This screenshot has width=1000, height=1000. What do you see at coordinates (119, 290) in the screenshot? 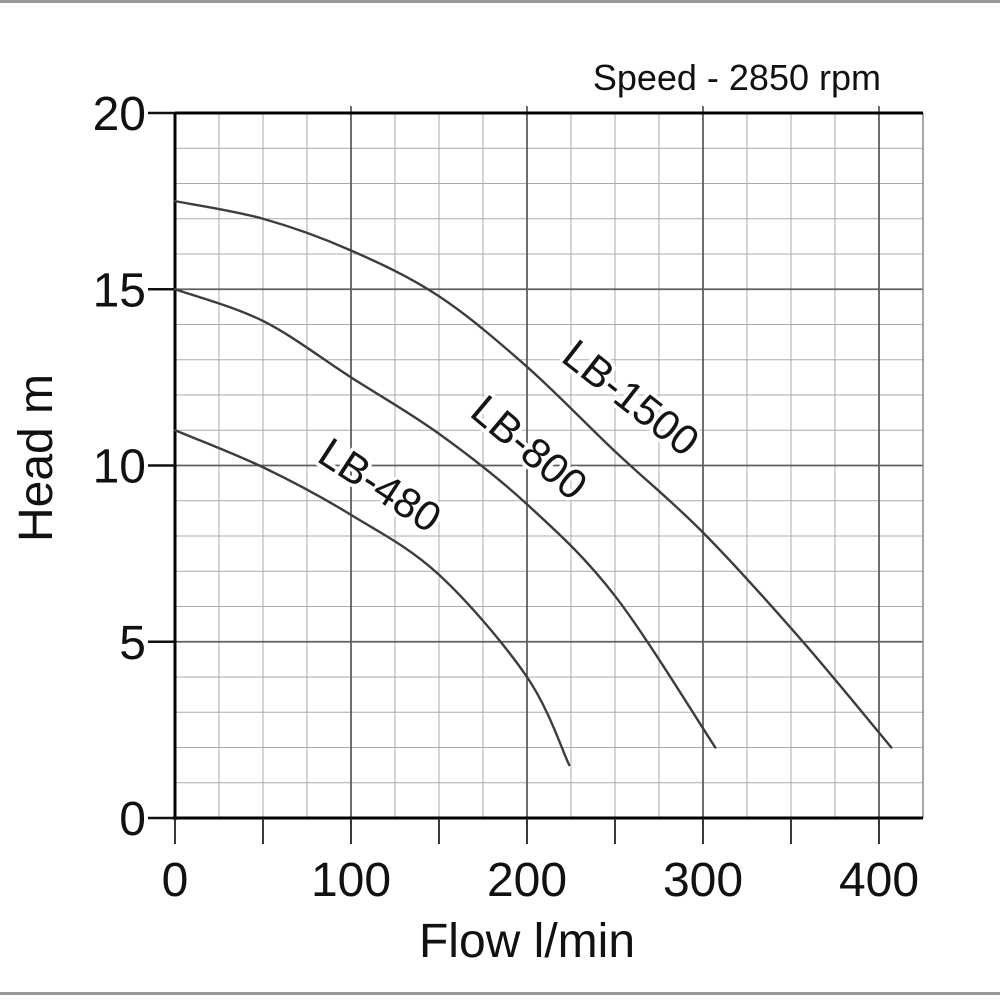
I see `y-tick-label-15: 15` at bounding box center [119, 290].